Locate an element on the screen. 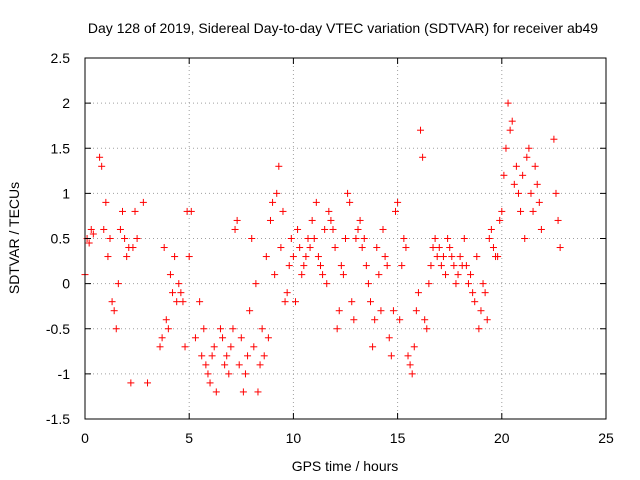  y-tick-labels: -1.5 -1 -0.5 0 0.5 1 1.5 2 2.5 is located at coordinates (58, 238).